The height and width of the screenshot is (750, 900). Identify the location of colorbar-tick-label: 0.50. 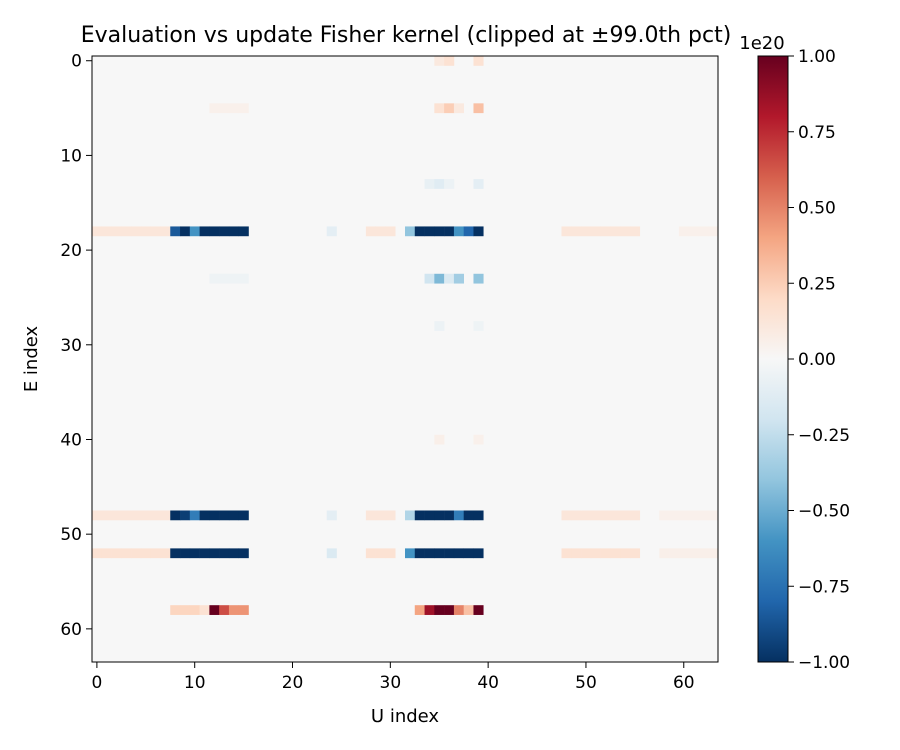
(817, 209).